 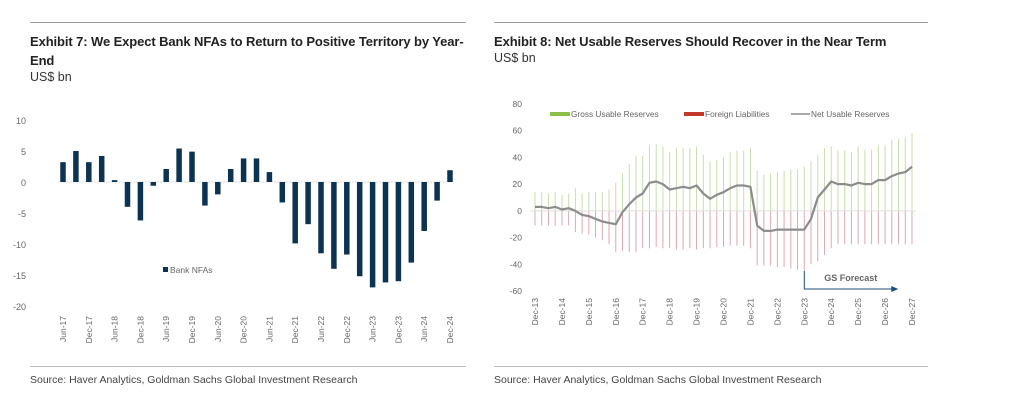 I want to click on y-tick-label: 60, so click(x=518, y=131).